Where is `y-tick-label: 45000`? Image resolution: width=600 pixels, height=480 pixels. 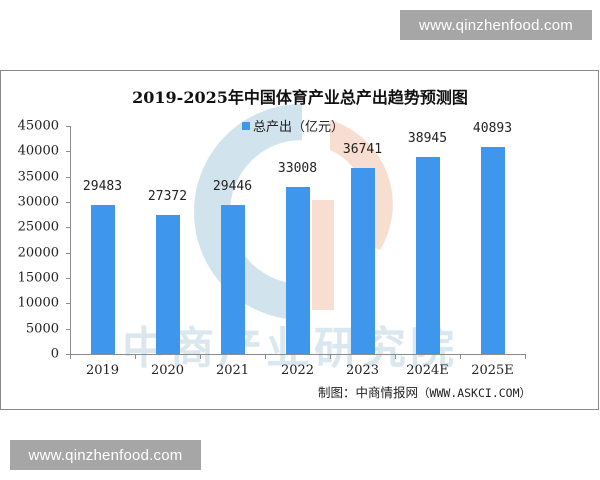
y-tick-label: 45000 is located at coordinates (38, 126).